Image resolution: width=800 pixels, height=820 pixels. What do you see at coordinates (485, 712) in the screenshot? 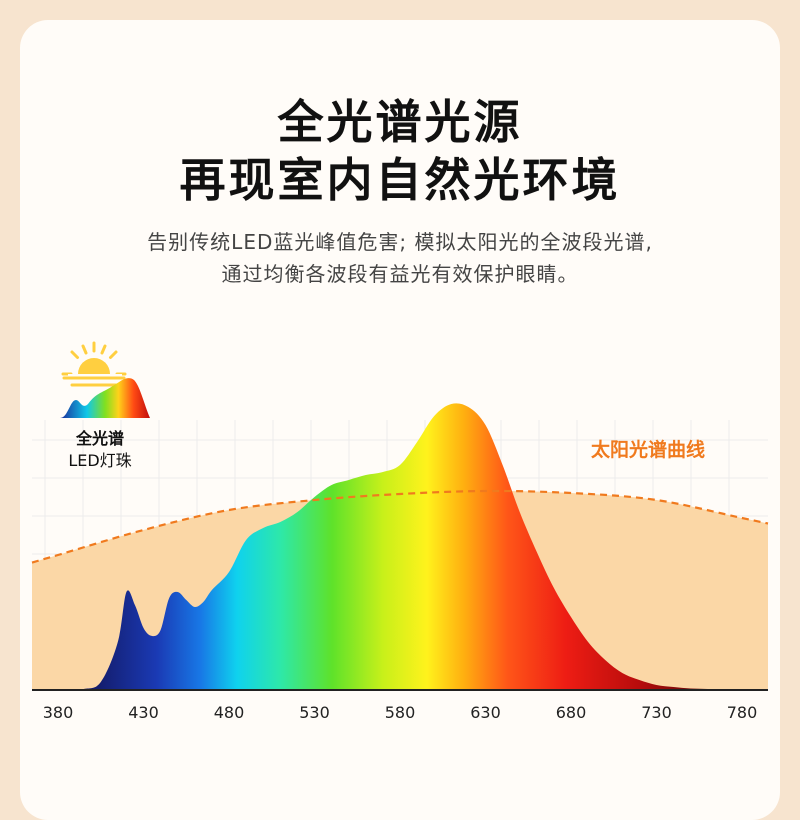
I see `x-tick-label: 630` at bounding box center [485, 712].